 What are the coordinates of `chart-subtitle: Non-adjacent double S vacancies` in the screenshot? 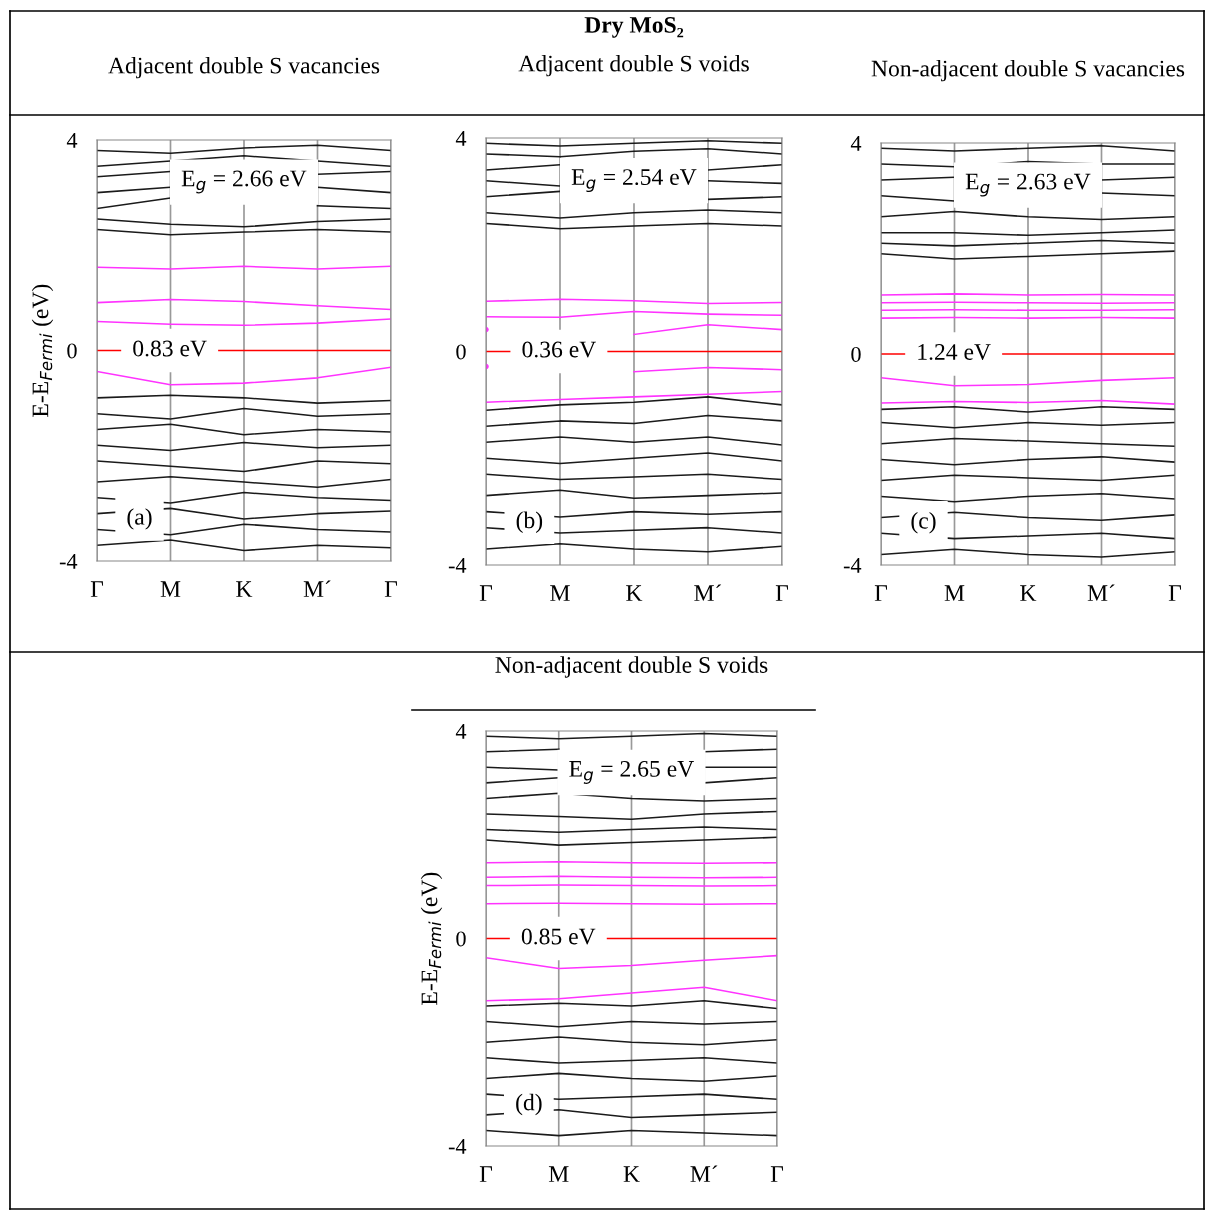 It's located at (1028, 70).